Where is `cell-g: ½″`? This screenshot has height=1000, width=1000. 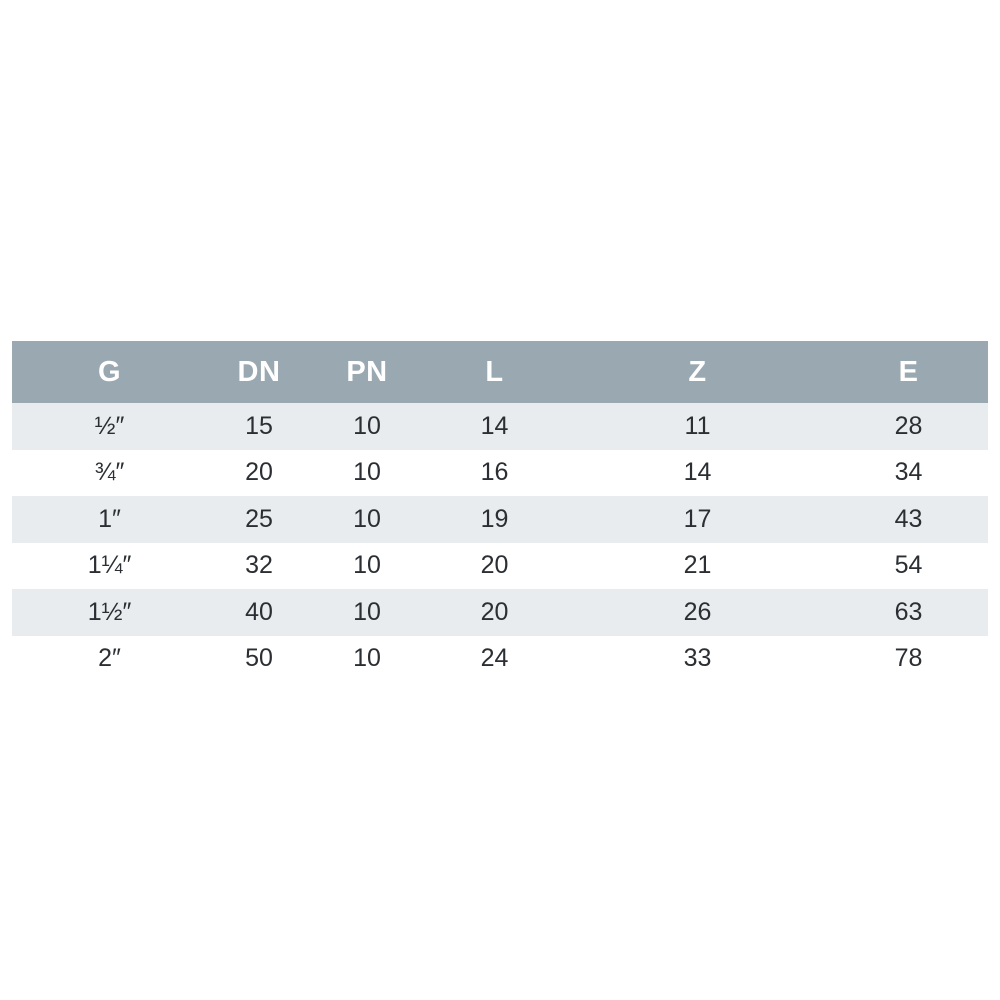 cell-g: ½″ is located at coordinates (109, 426).